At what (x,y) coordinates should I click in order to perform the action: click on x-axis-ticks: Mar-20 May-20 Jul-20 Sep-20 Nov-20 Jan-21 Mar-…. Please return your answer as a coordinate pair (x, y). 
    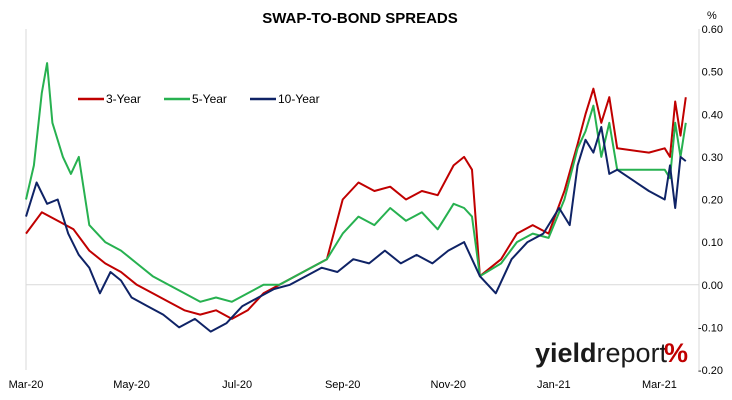
    Looking at the image, I should click on (343, 385).